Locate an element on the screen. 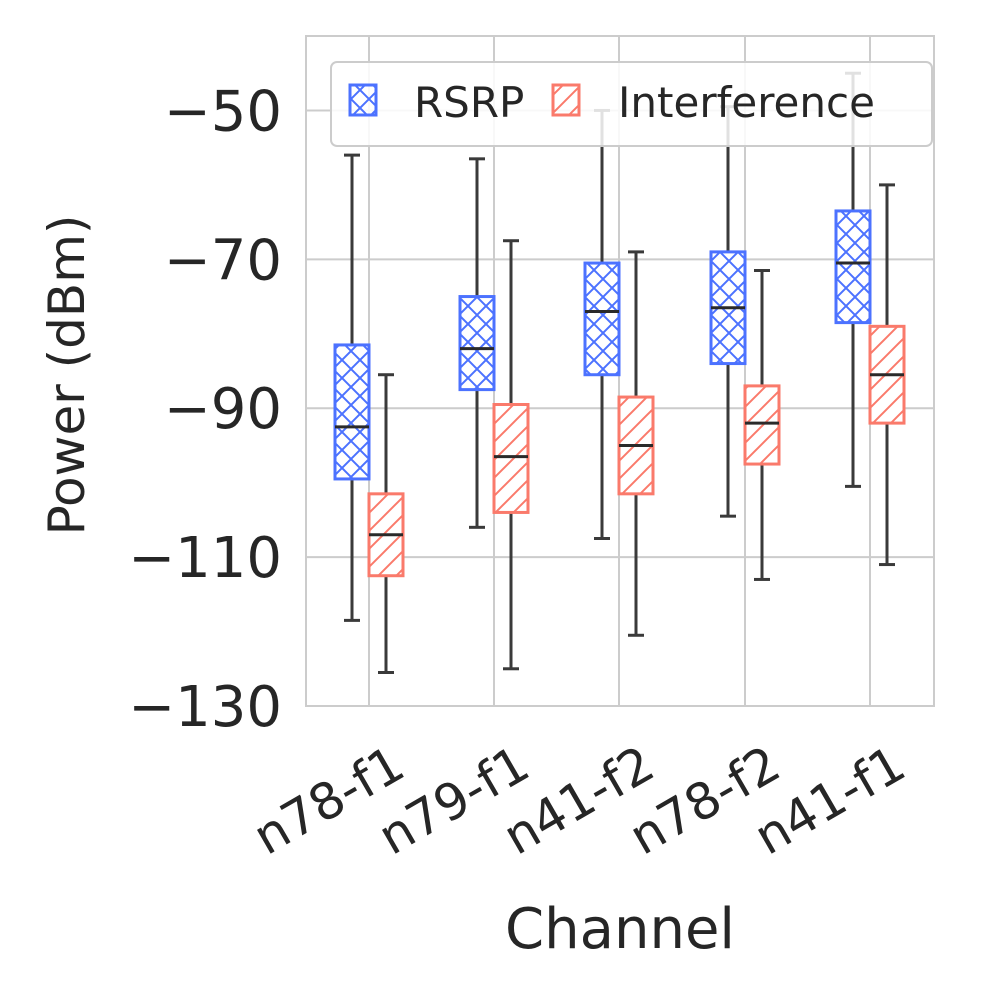 The height and width of the screenshot is (1002, 997). legend-box is located at coordinates (631, 104).